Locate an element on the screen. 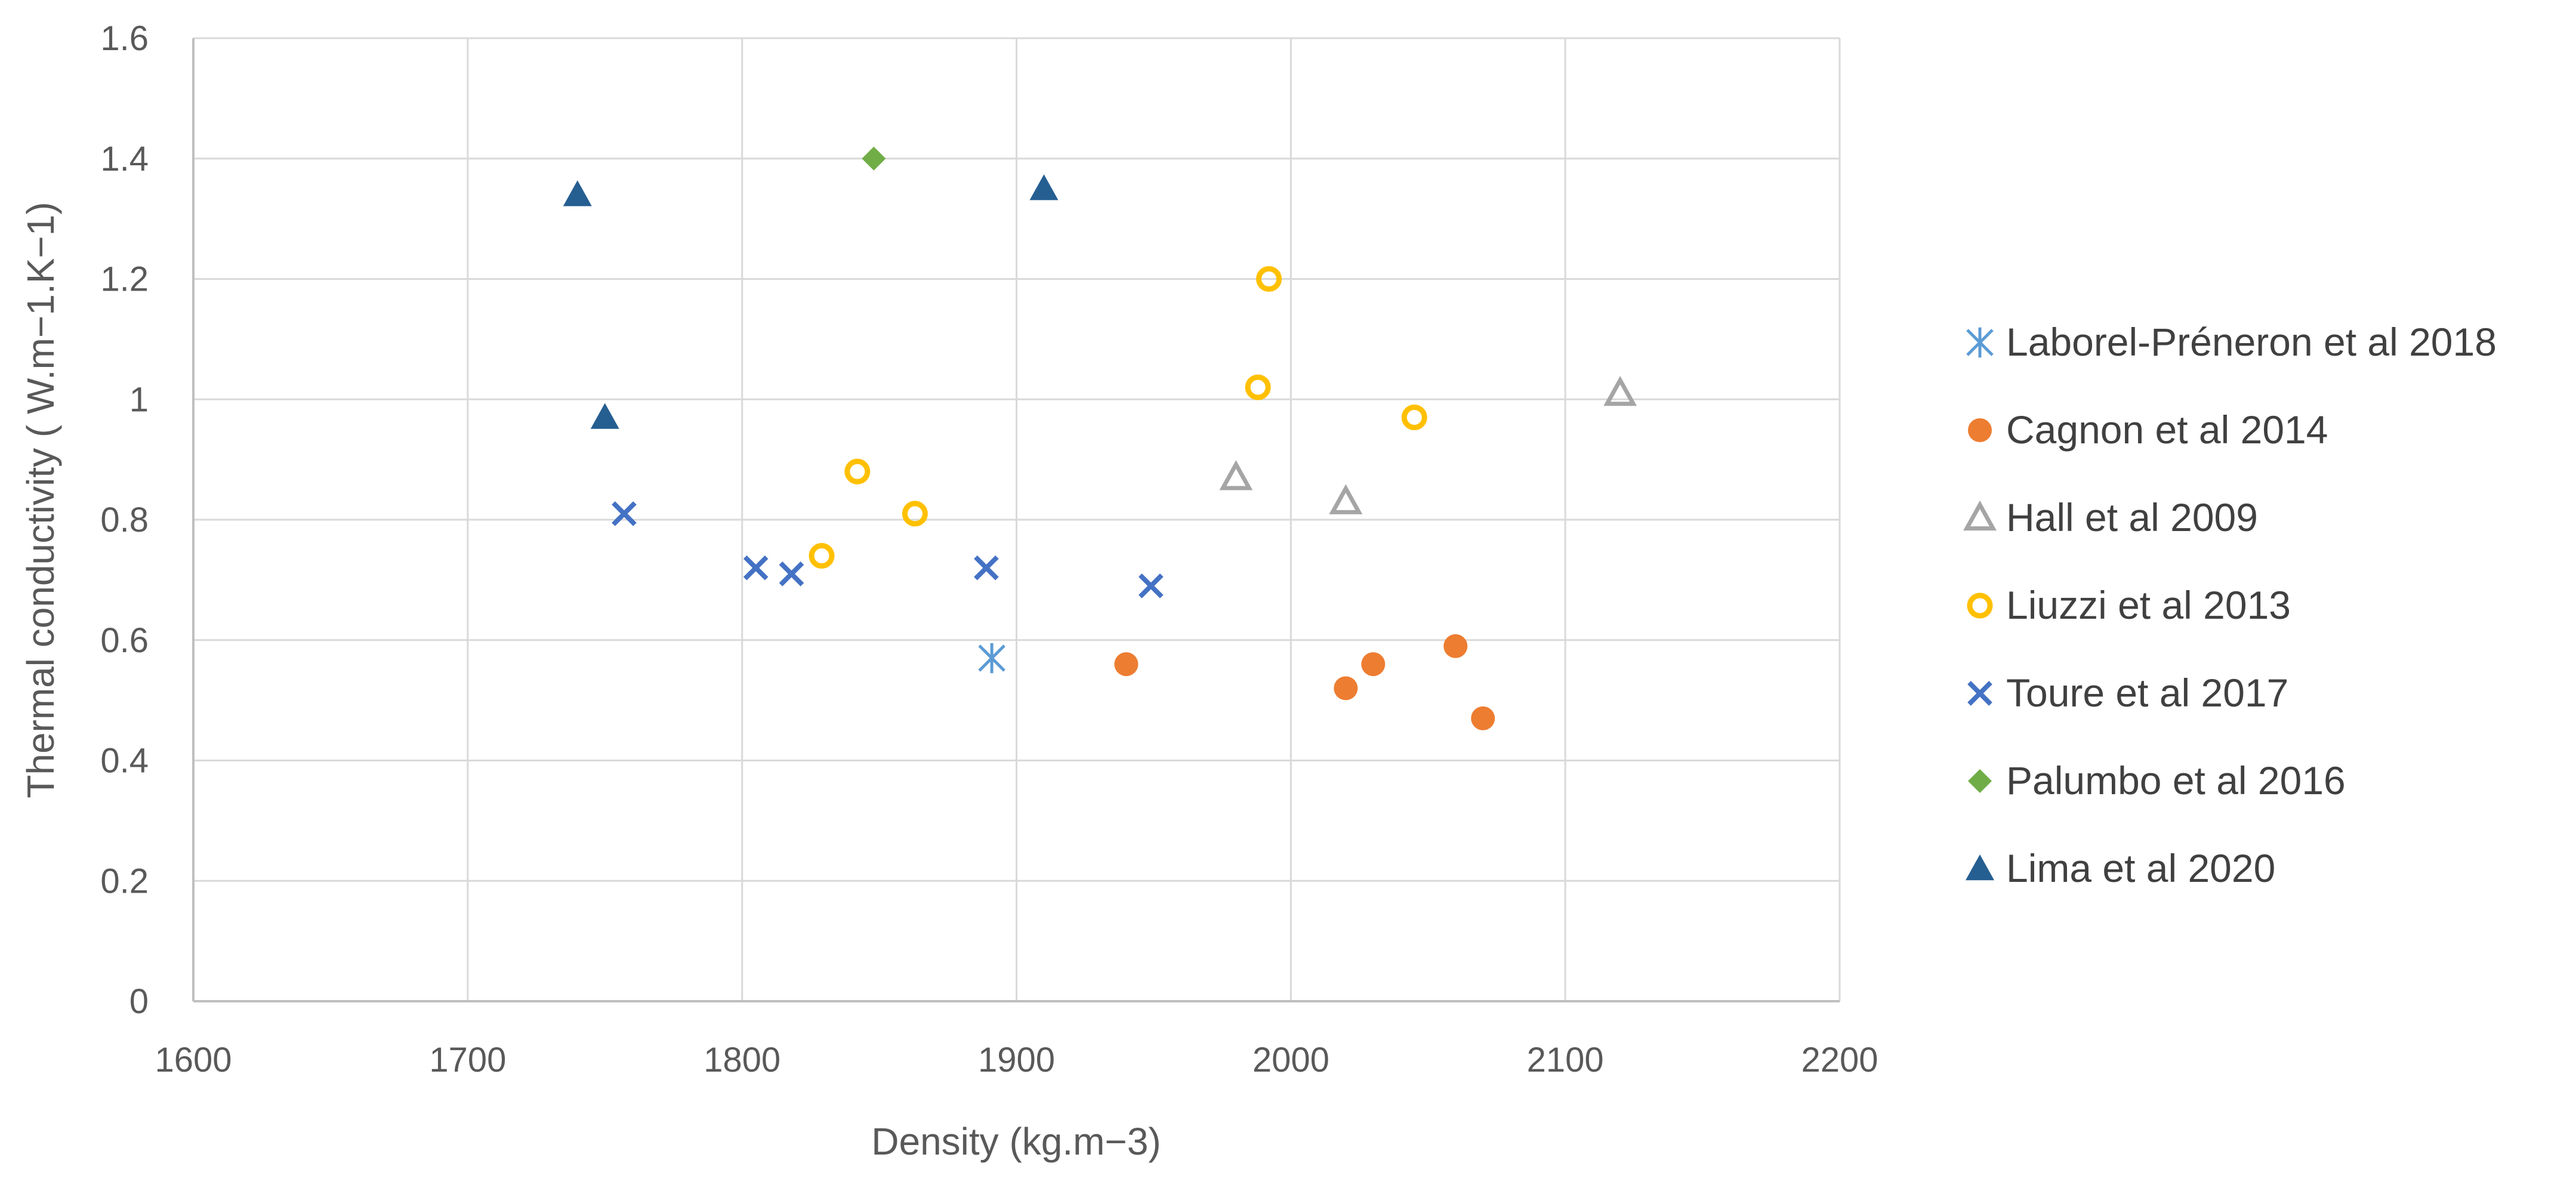 This screenshot has height=1185, width=2576. x-tick-label: 1700 is located at coordinates (468, 1060).